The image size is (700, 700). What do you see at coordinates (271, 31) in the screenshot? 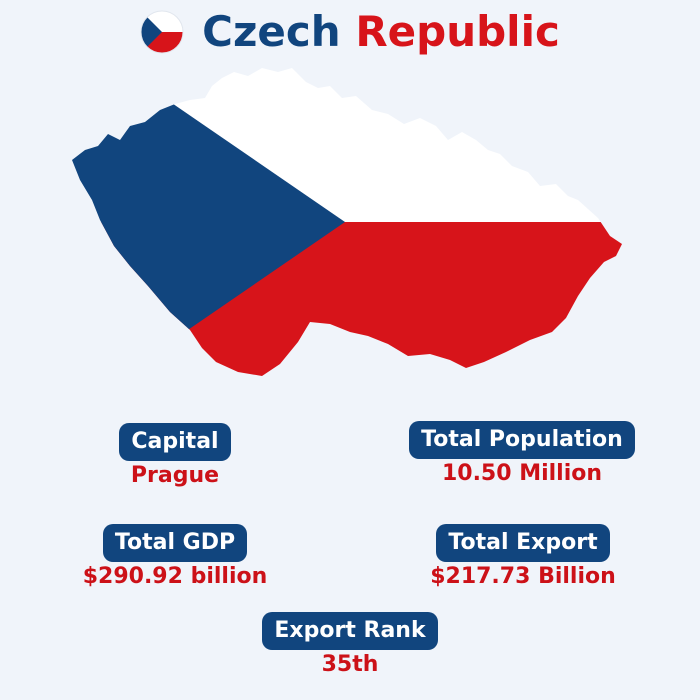
I see `title-country-first: Czech` at bounding box center [271, 31].